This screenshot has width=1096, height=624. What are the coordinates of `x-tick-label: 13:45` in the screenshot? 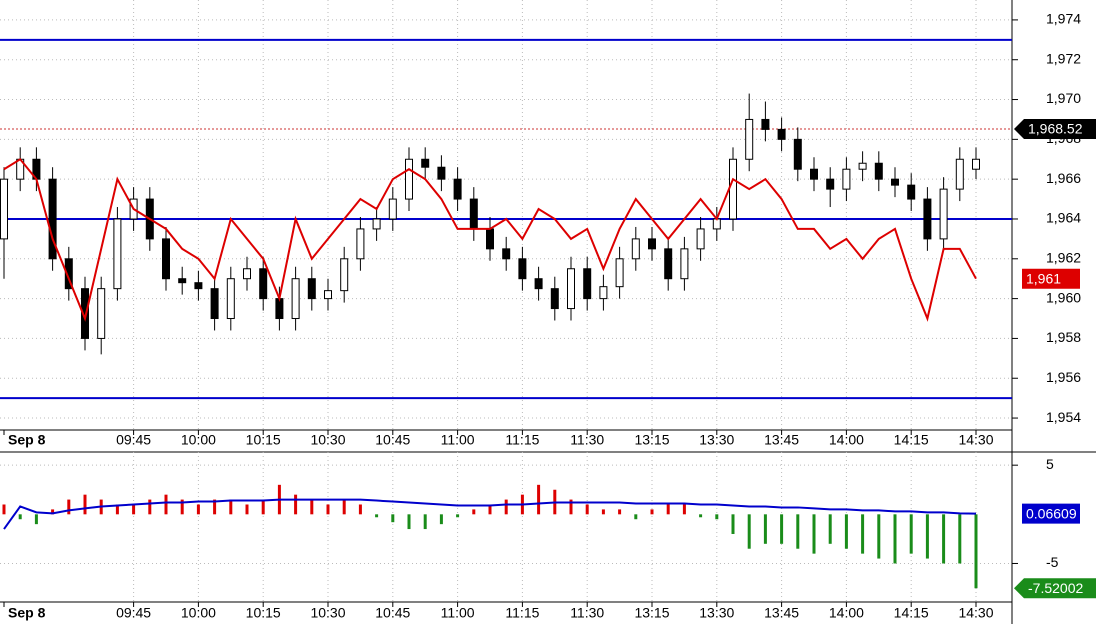 It's located at (781, 440).